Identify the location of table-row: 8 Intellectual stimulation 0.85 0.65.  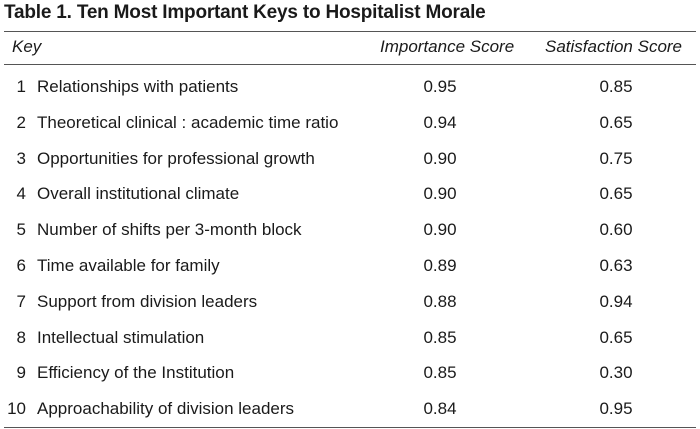
(350, 337).